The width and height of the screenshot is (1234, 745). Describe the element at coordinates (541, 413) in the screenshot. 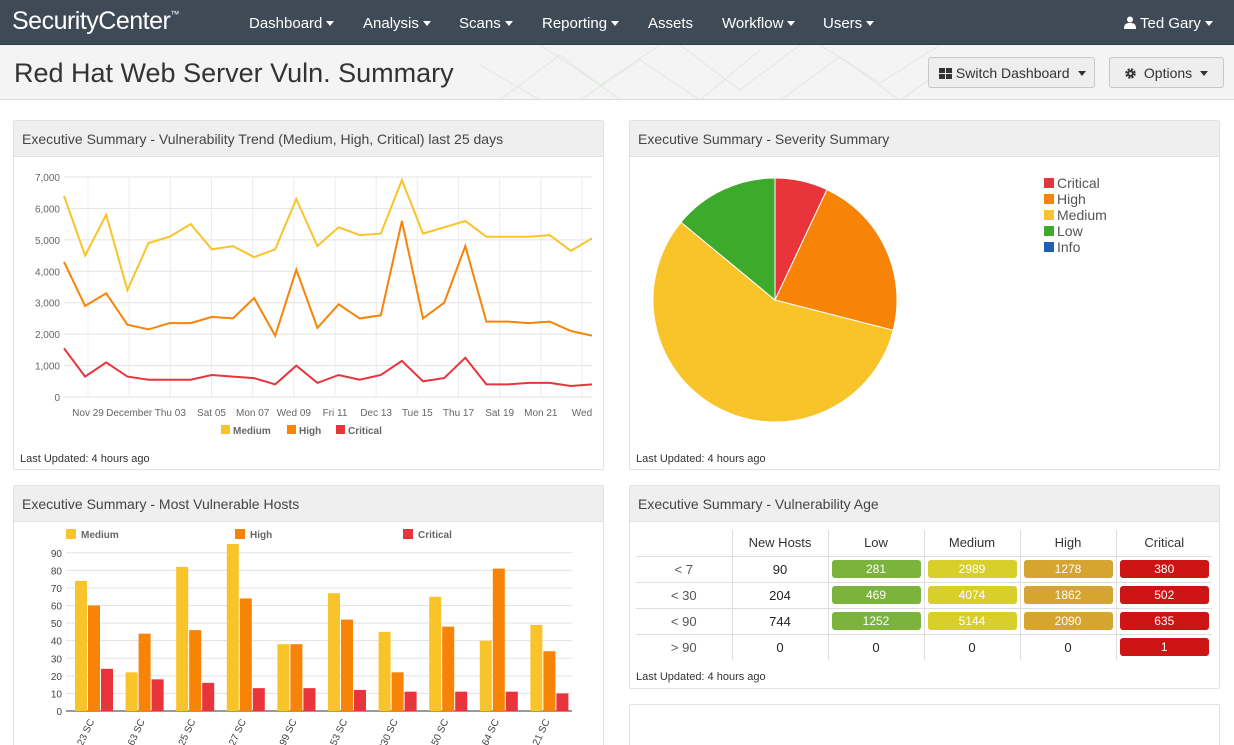

I see `x-tick-label: Mon 21` at that location.